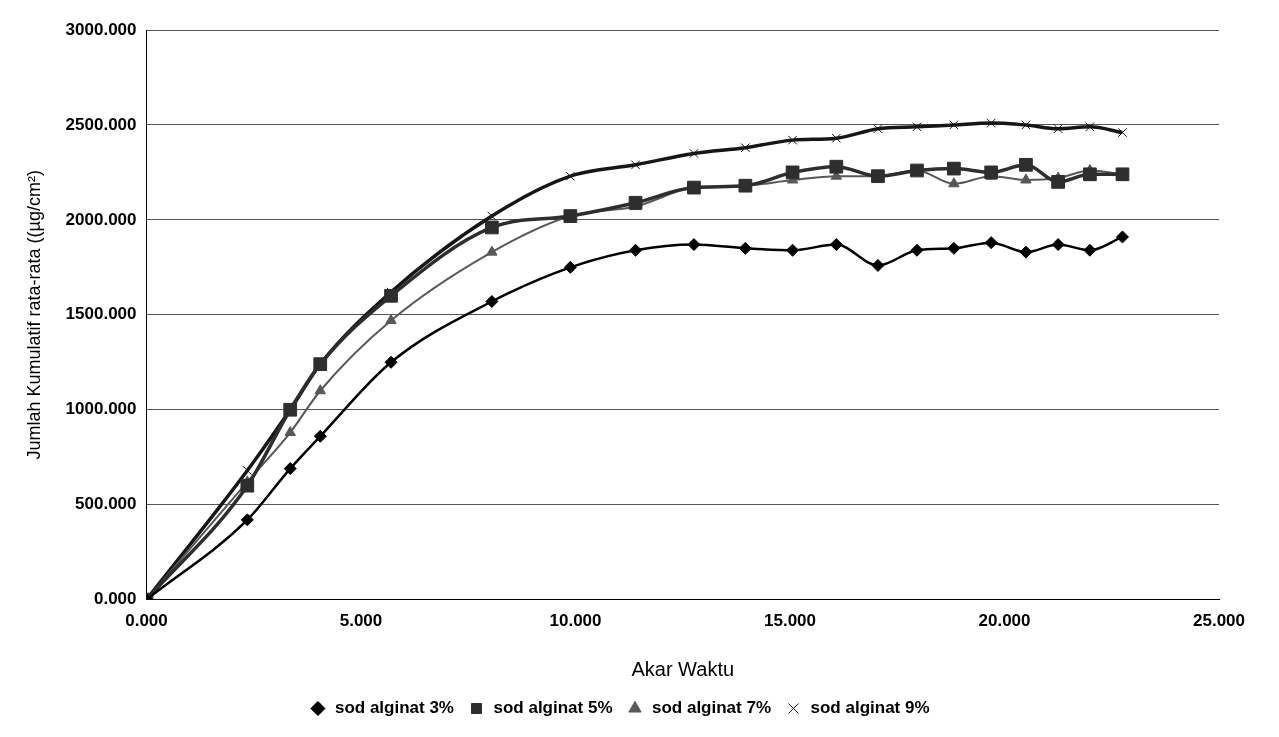 This screenshot has width=1279, height=737. What do you see at coordinates (101, 219) in the screenshot?
I see `y-tick-label: 2000.000` at bounding box center [101, 219].